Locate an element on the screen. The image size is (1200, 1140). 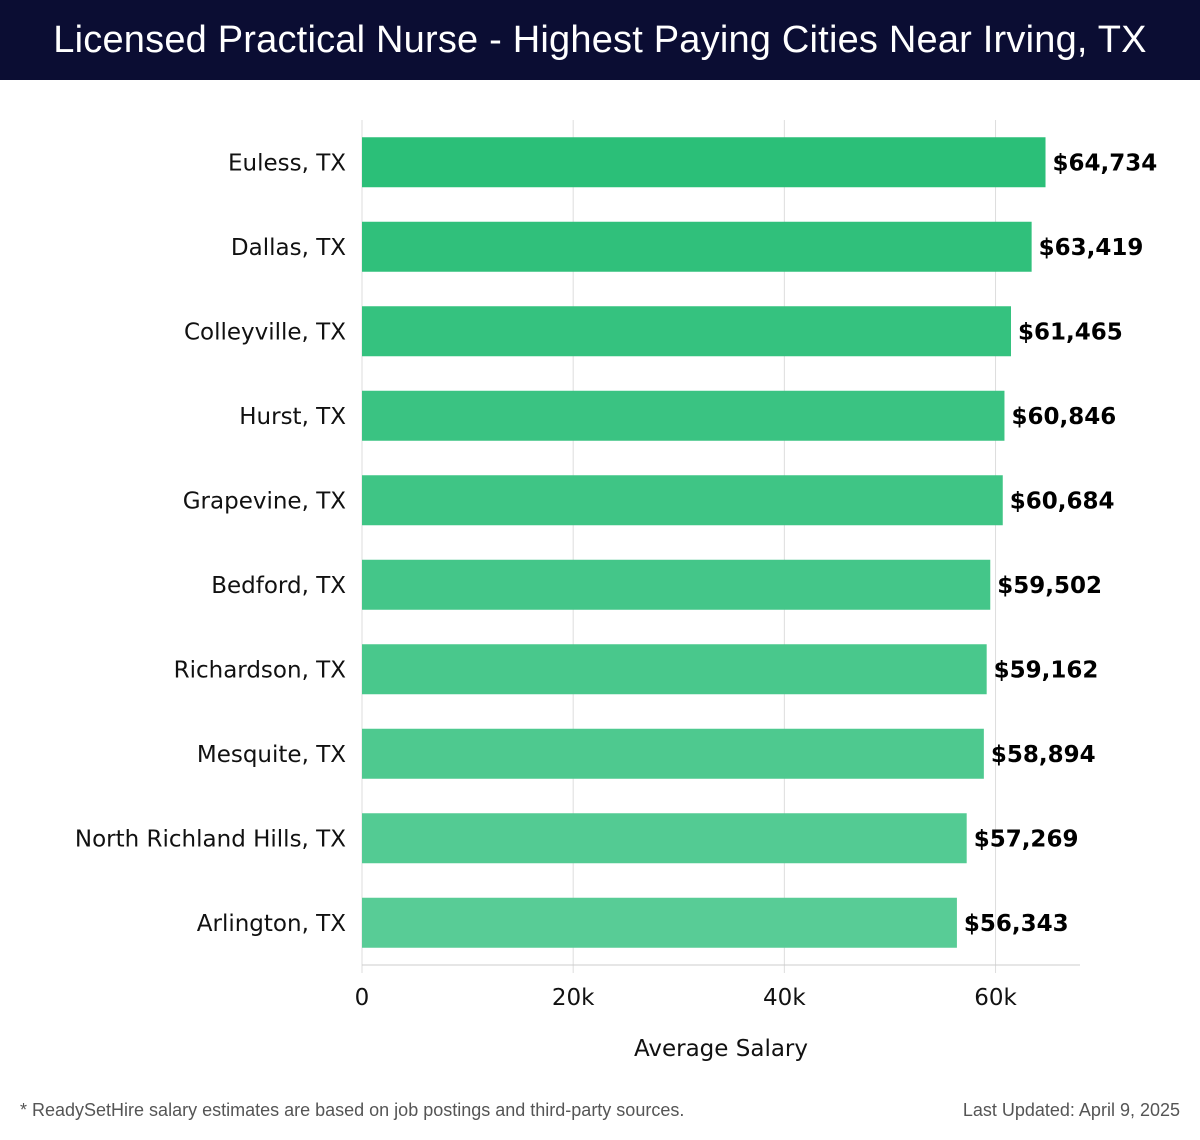
category-label: Richardson, TX is located at coordinates (260, 670).